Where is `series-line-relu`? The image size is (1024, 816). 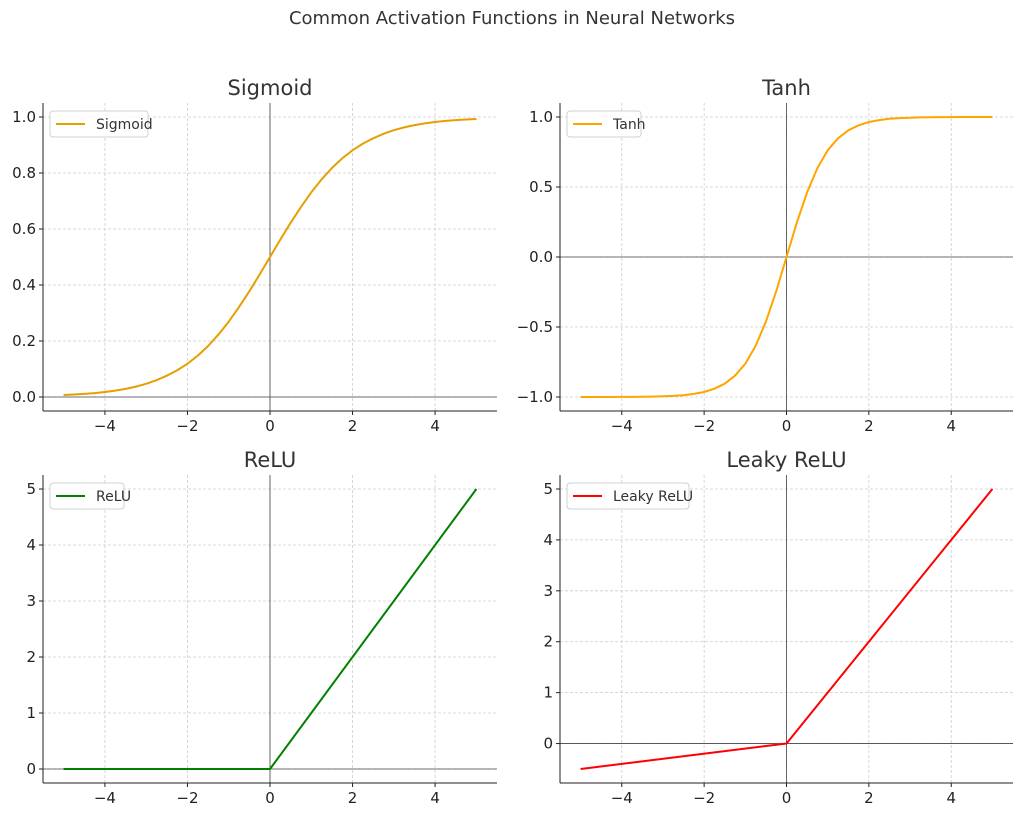 series-line-relu is located at coordinates (270, 629).